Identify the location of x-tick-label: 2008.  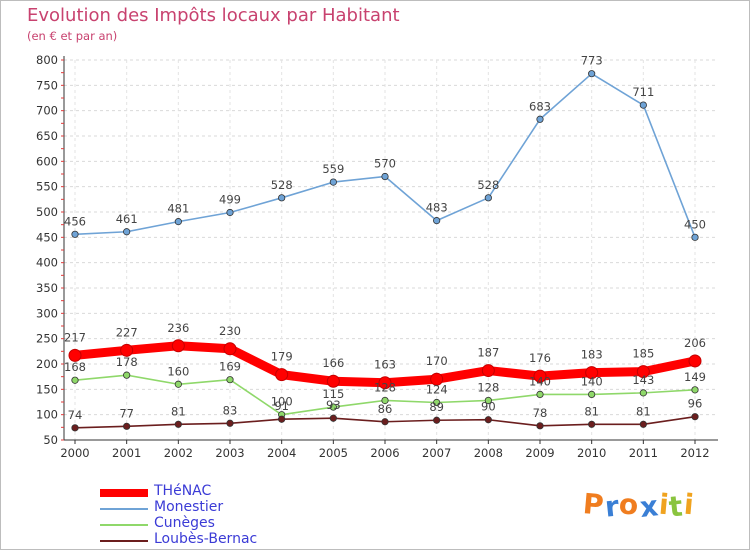
(488, 453).